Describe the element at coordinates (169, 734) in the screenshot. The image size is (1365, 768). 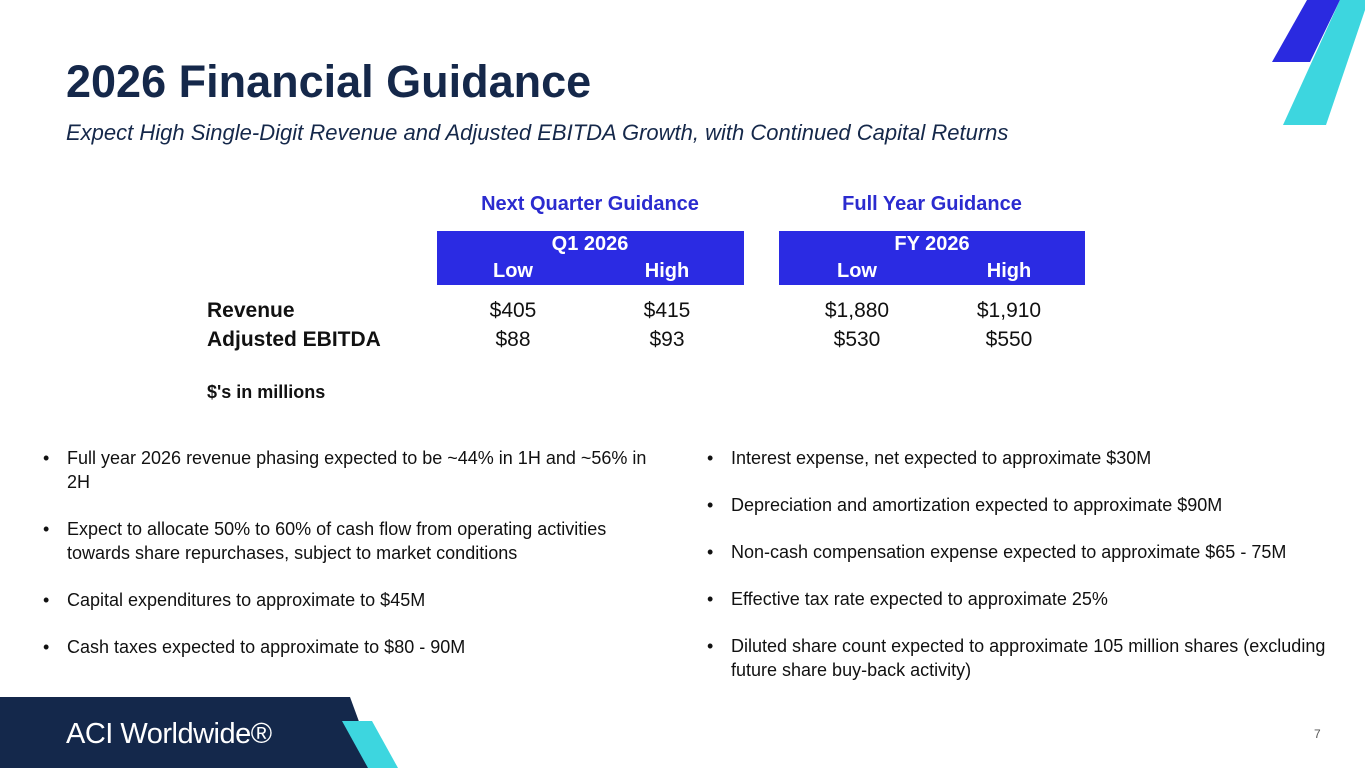
I see `logo: ACI Worldwide®` at that location.